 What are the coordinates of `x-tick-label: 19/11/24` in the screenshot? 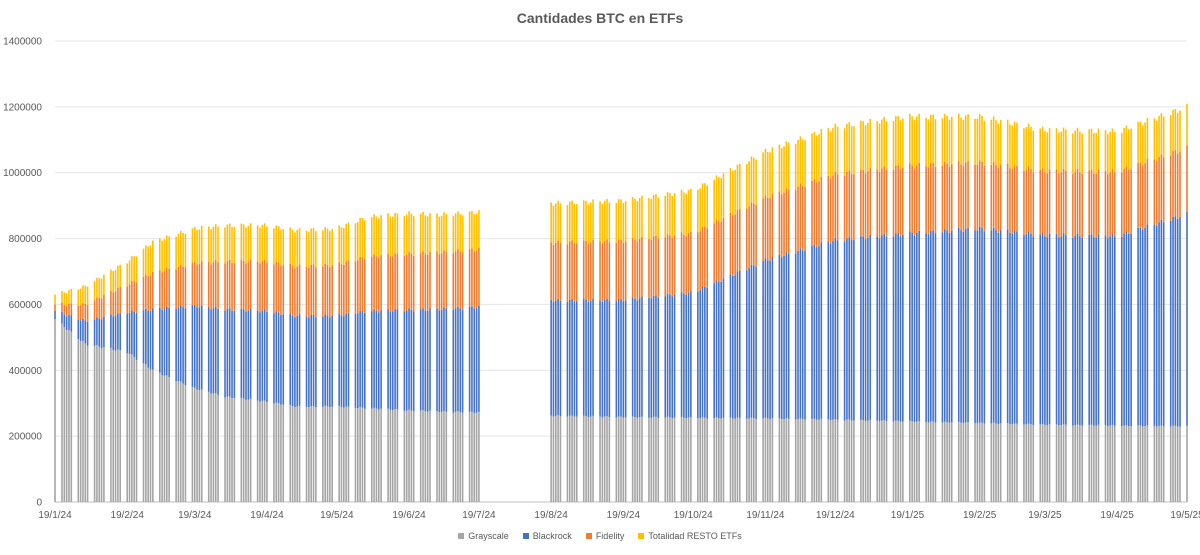 It's located at (765, 515).